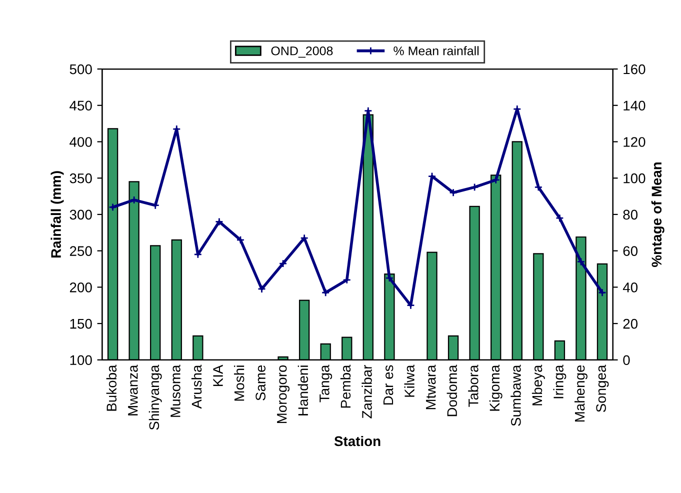  I want to click on x-tick-label: Pemba, so click(345, 386).